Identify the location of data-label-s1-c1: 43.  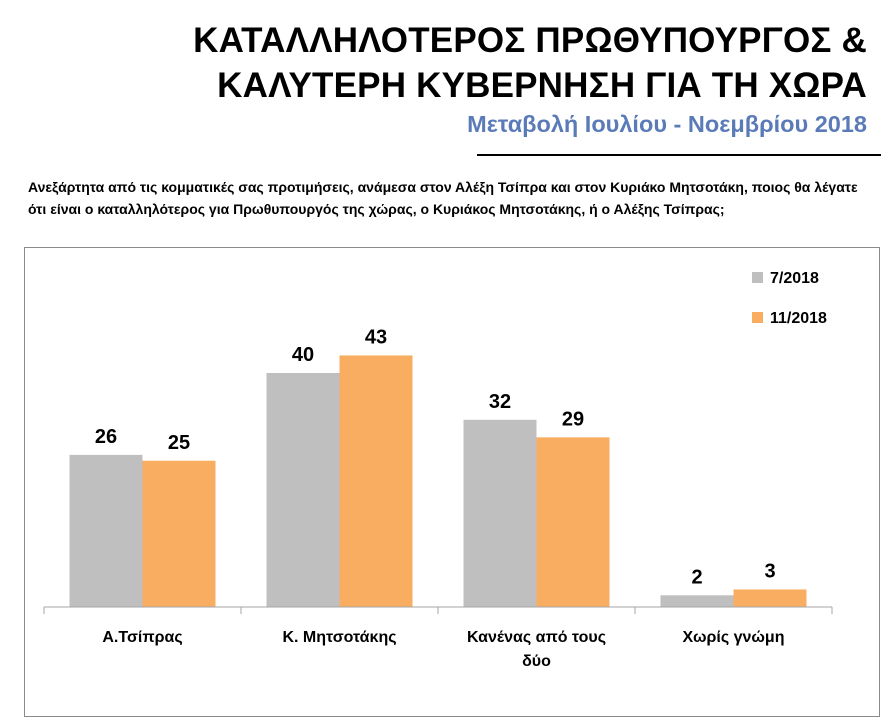
(376, 337).